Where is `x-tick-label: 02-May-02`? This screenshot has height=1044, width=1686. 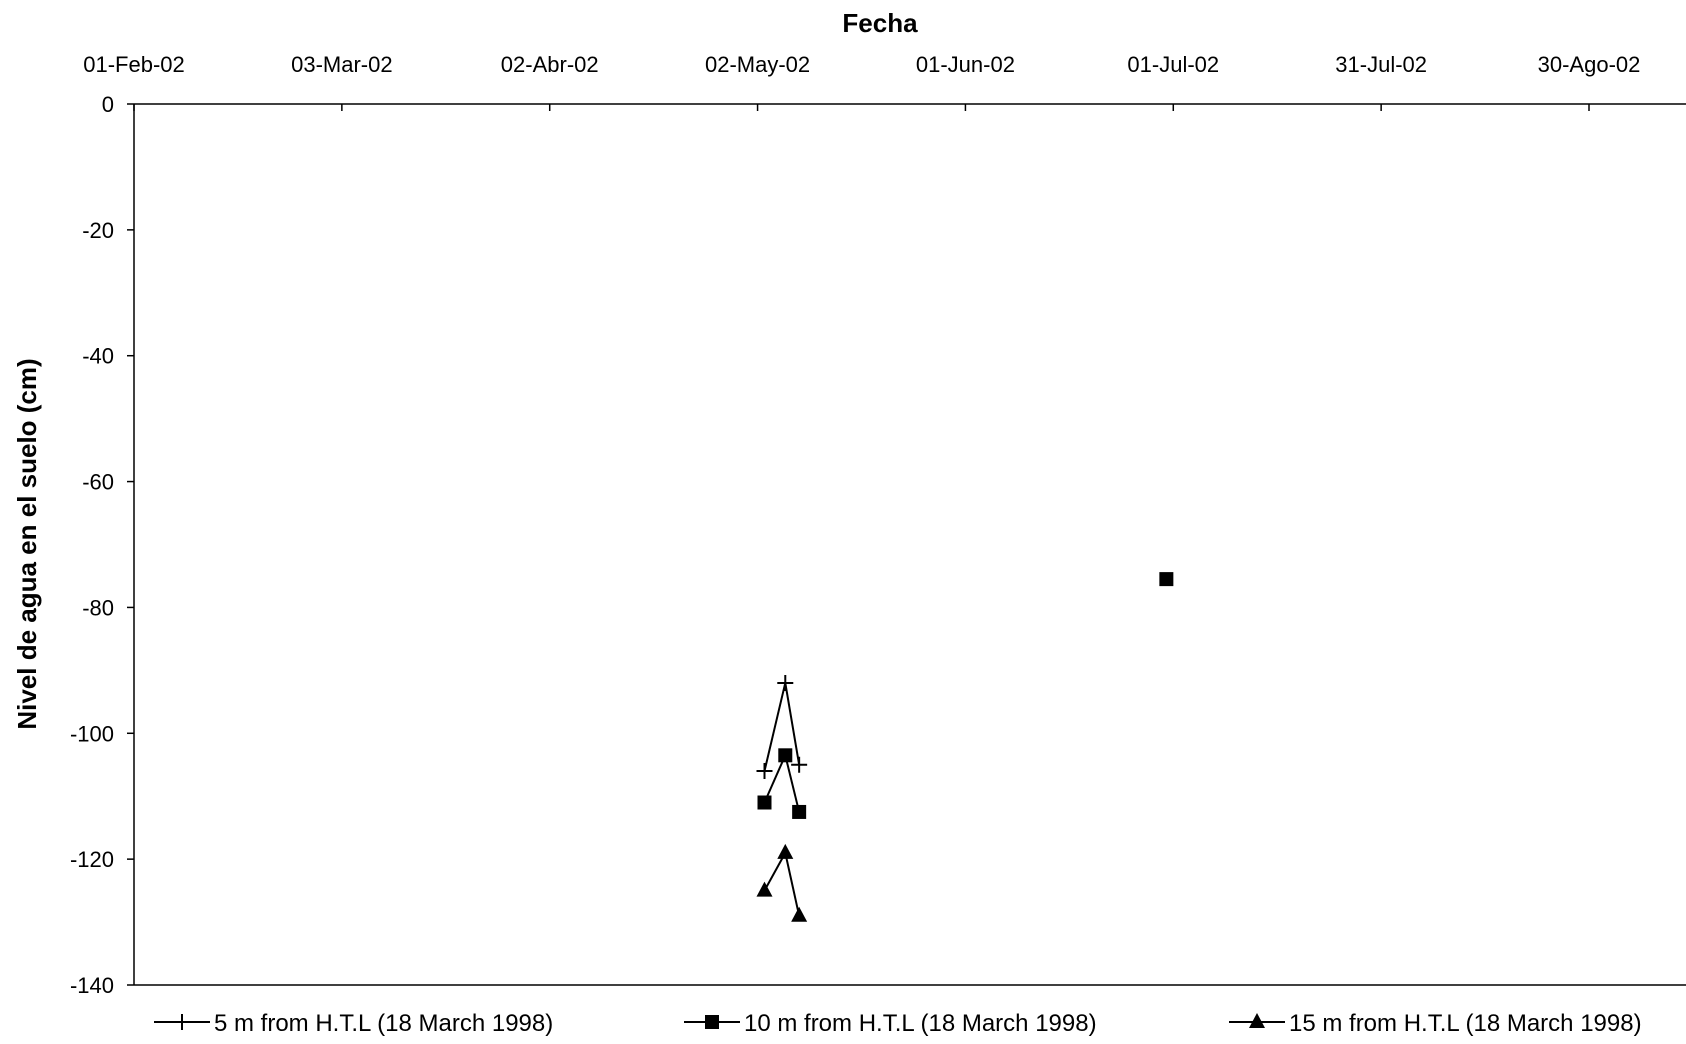 x-tick-label: 02-May-02 is located at coordinates (757, 64).